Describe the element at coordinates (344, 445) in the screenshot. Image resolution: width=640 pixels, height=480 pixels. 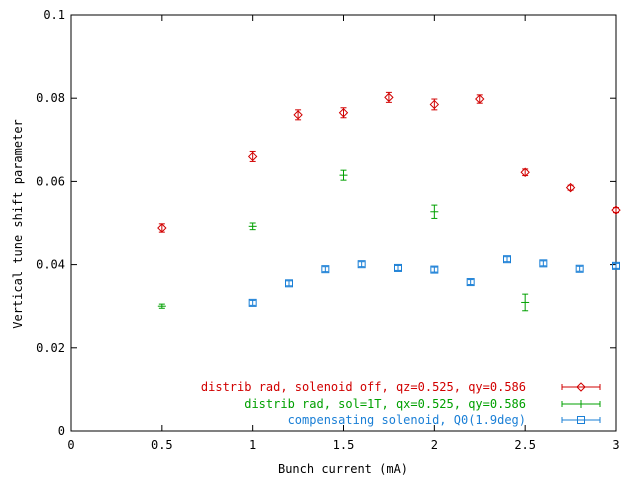
I see `x-tick-label: 1.5` at that location.